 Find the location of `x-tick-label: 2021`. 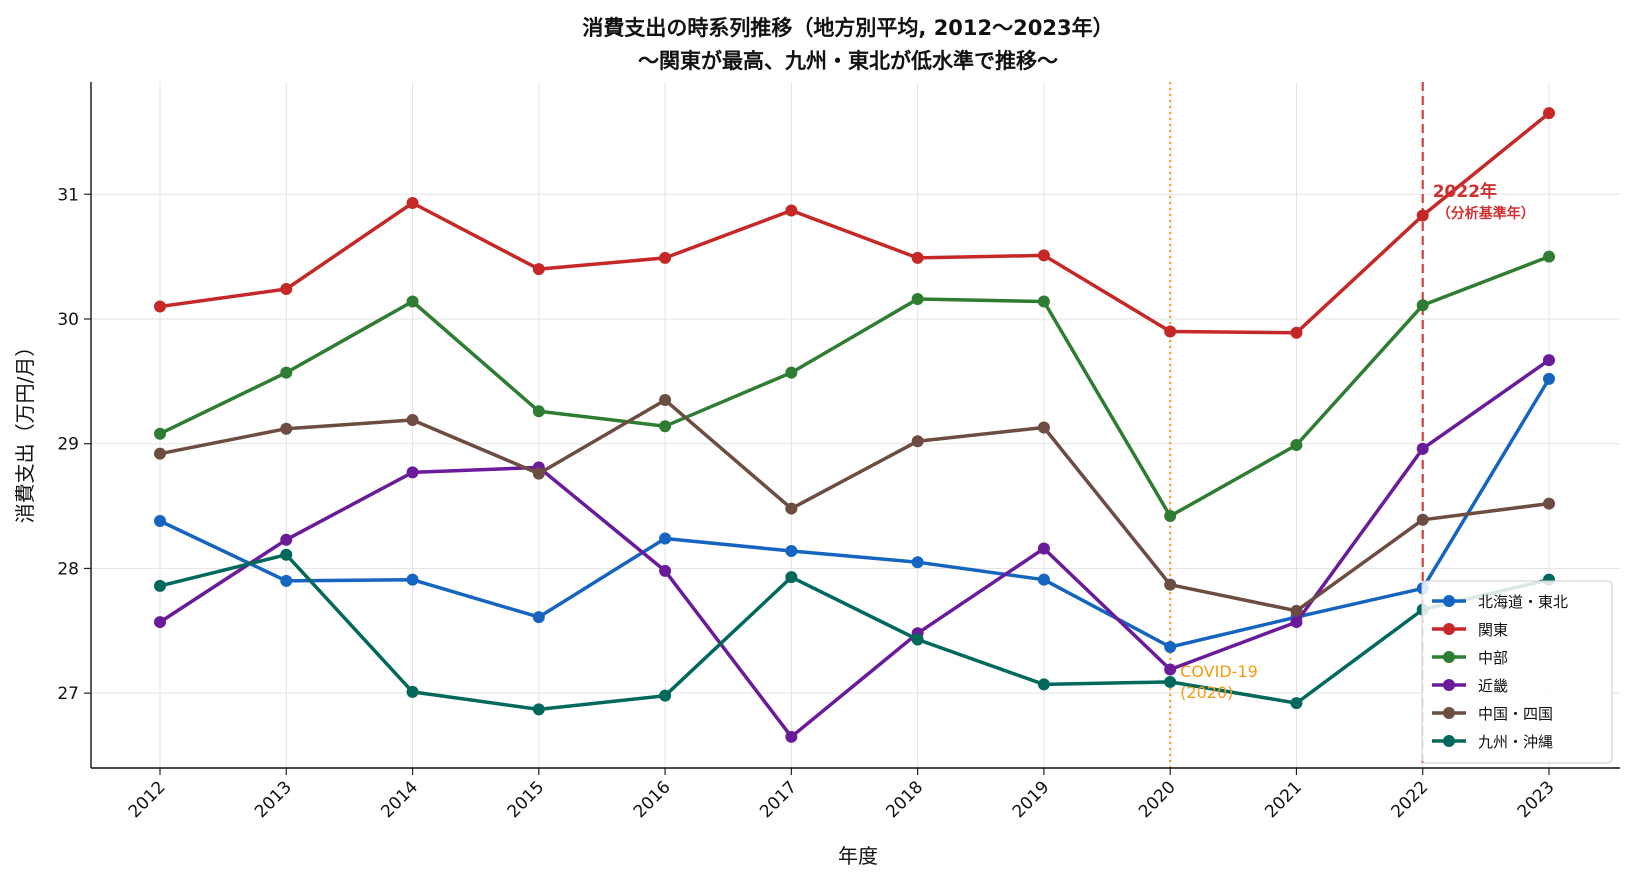

x-tick-label: 2021 is located at coordinates (1283, 799).